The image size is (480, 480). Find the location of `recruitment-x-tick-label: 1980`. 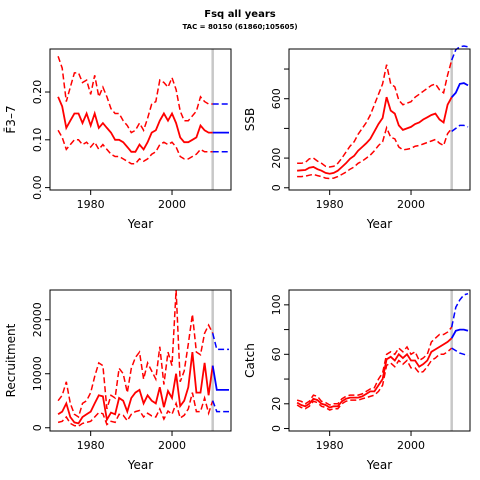

recruitment-x-tick-label: 1980 is located at coordinates (91, 445).